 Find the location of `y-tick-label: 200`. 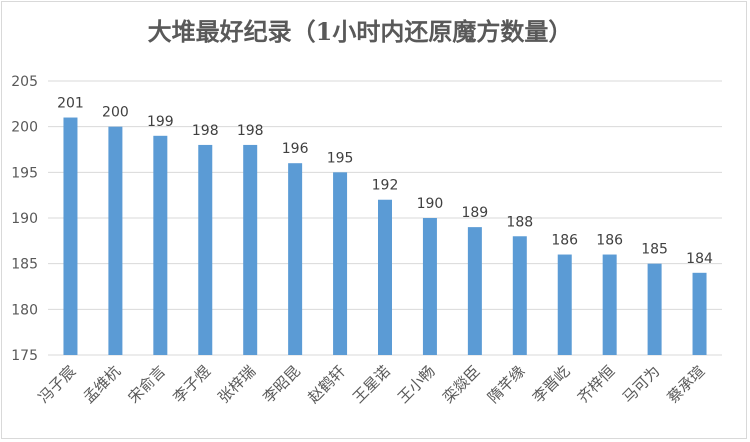

y-tick-label: 200 is located at coordinates (24, 128).